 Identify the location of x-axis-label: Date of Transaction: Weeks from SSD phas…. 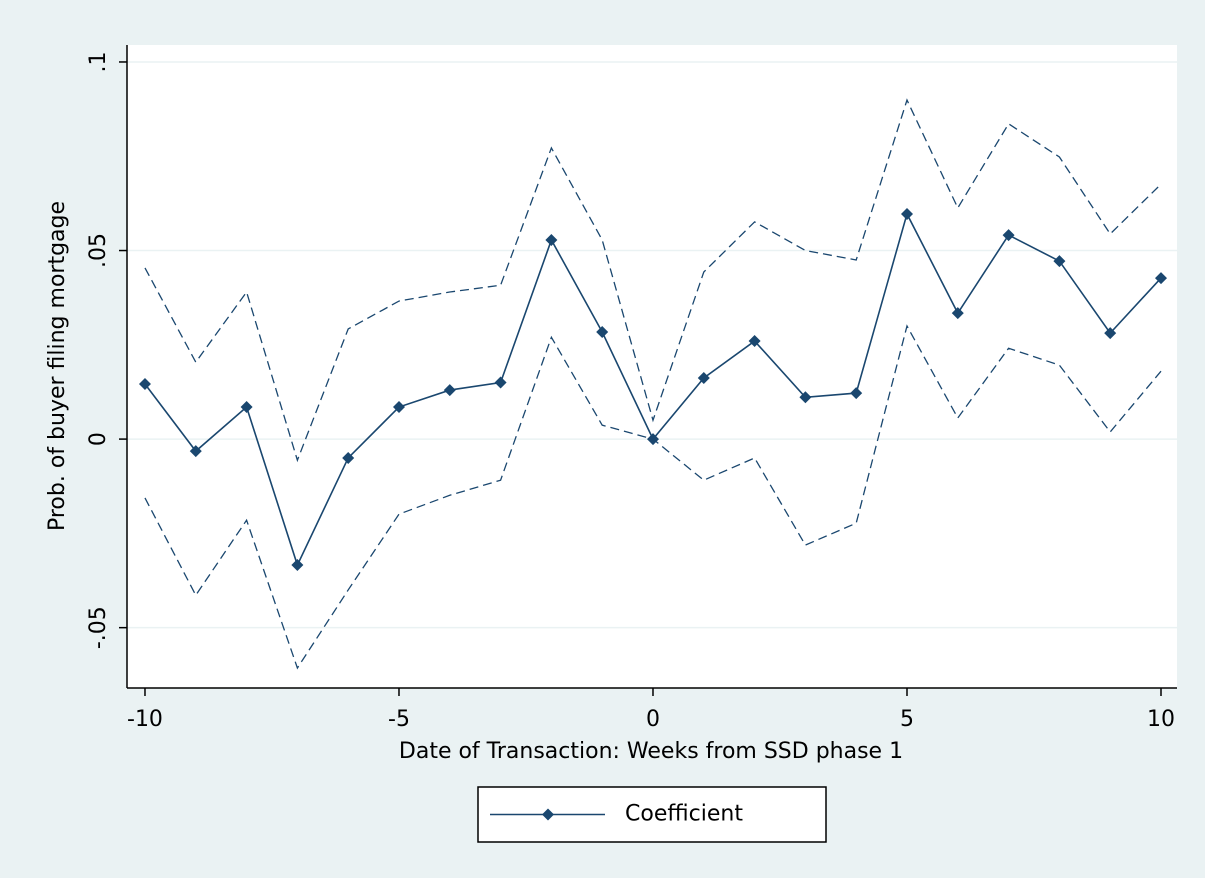
(651, 751).